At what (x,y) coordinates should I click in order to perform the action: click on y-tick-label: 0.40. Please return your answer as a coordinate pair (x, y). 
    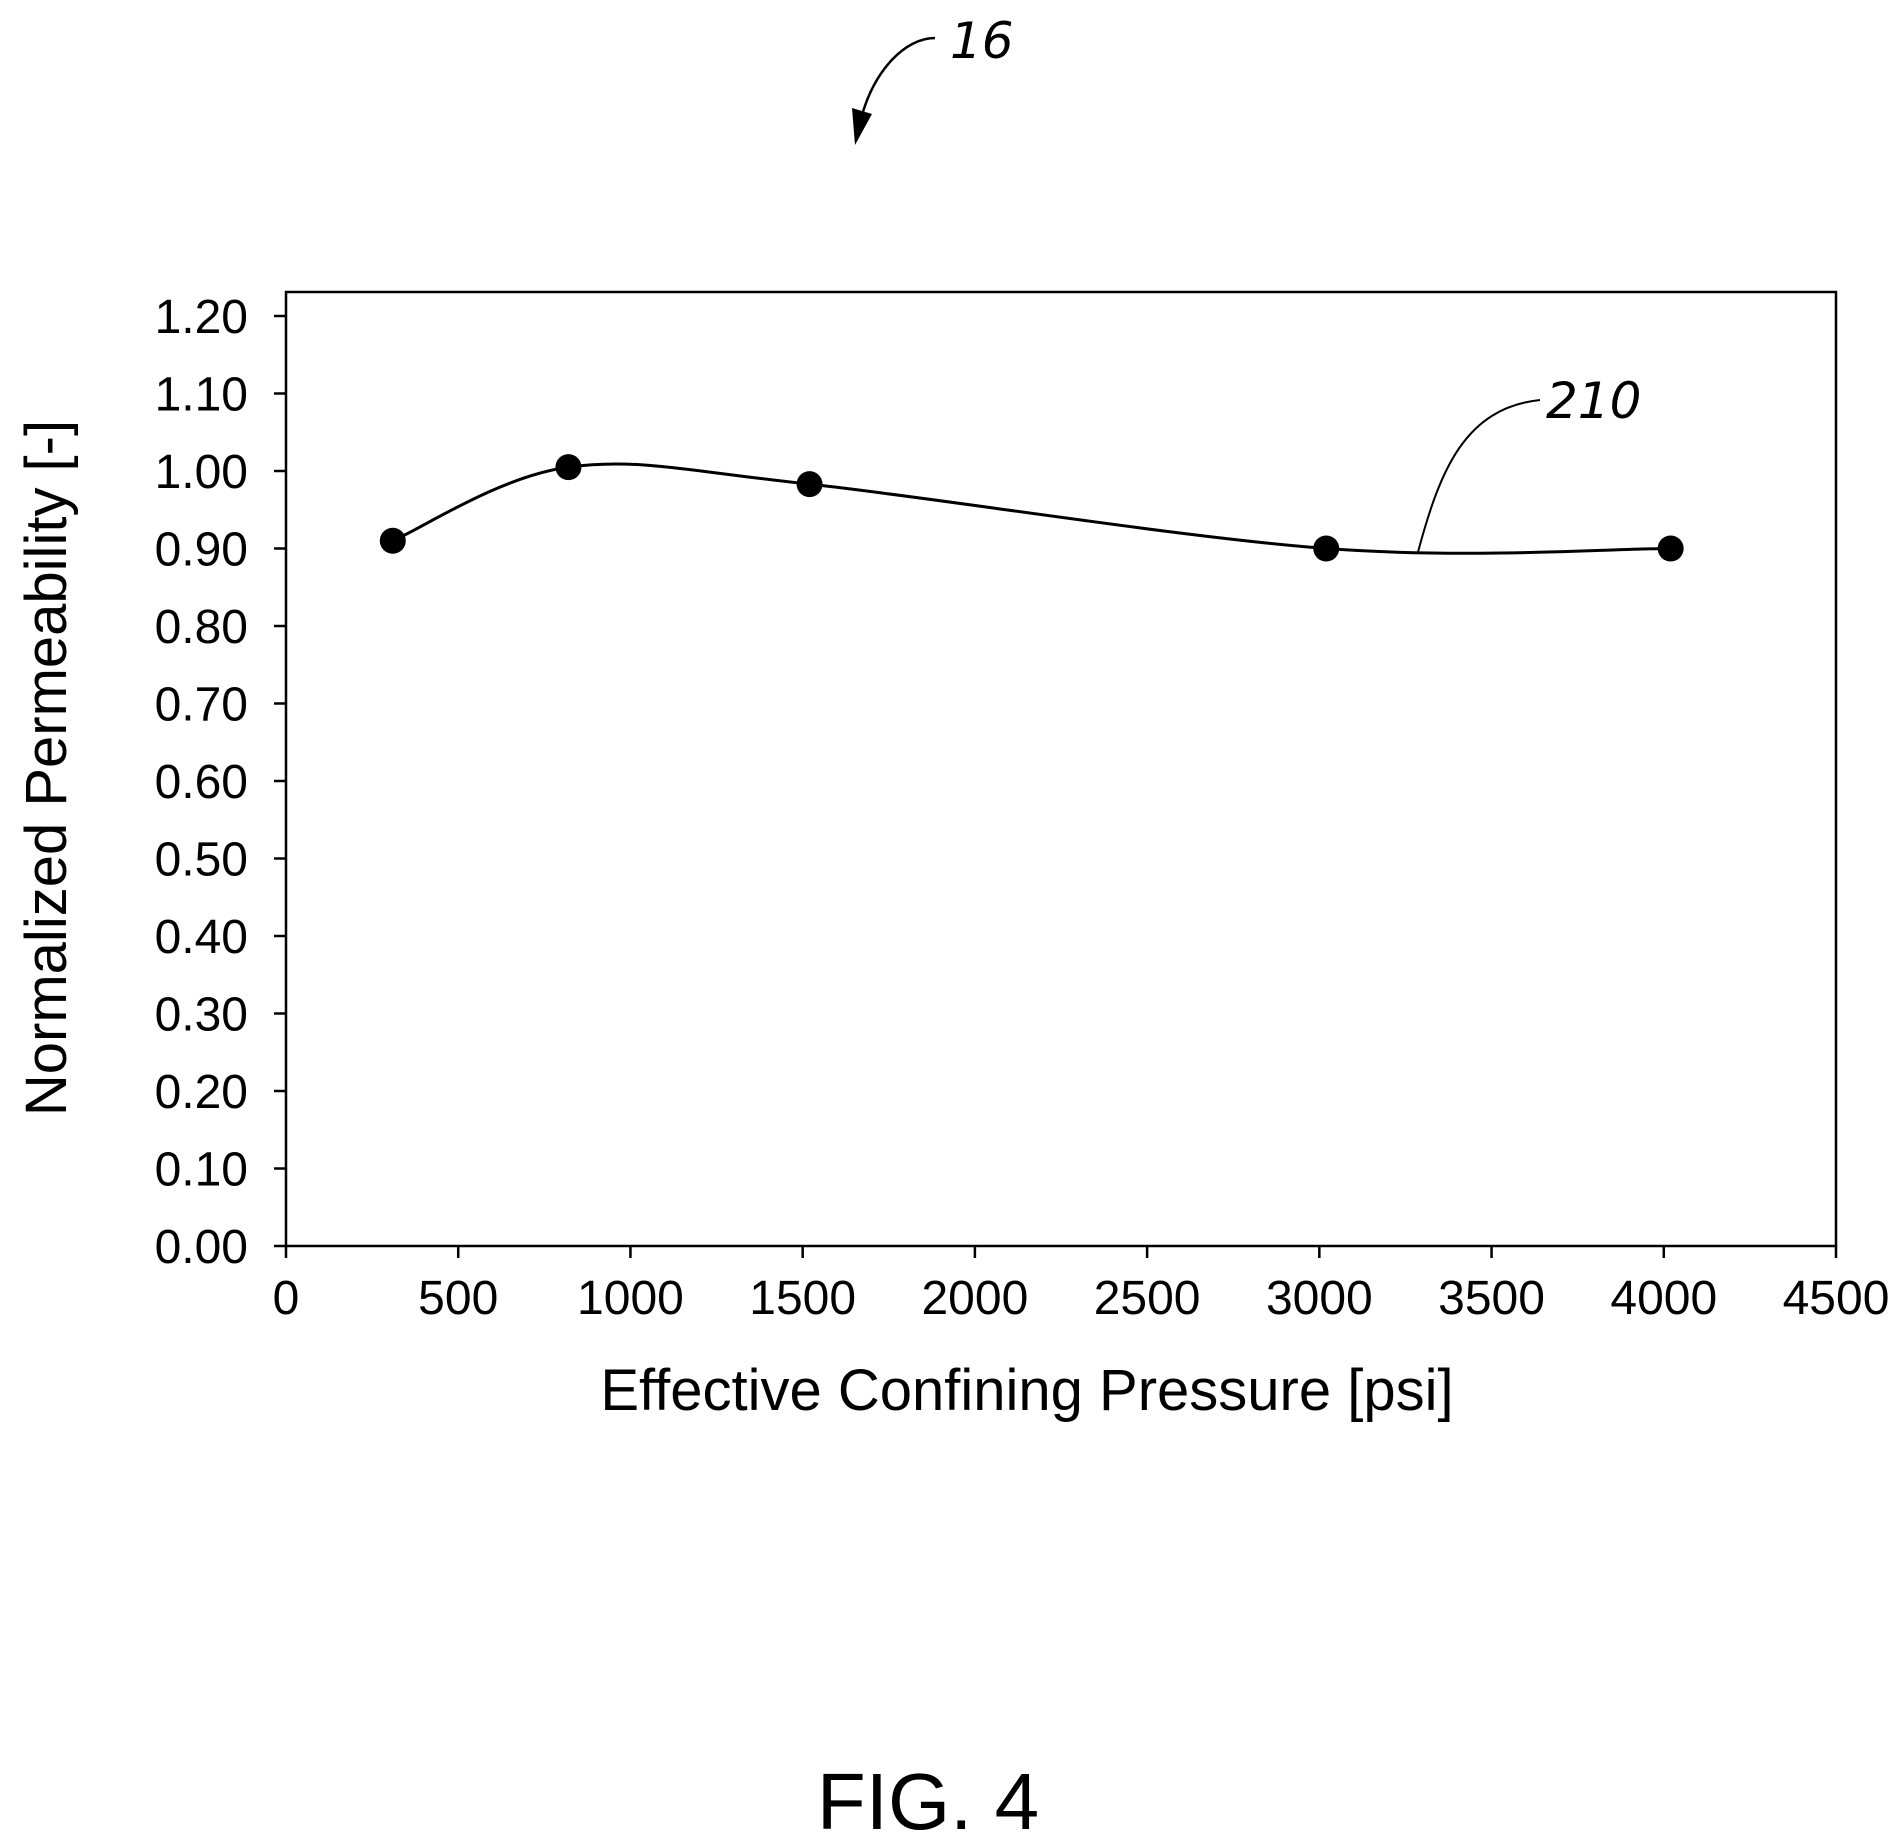
    Looking at the image, I should click on (201, 937).